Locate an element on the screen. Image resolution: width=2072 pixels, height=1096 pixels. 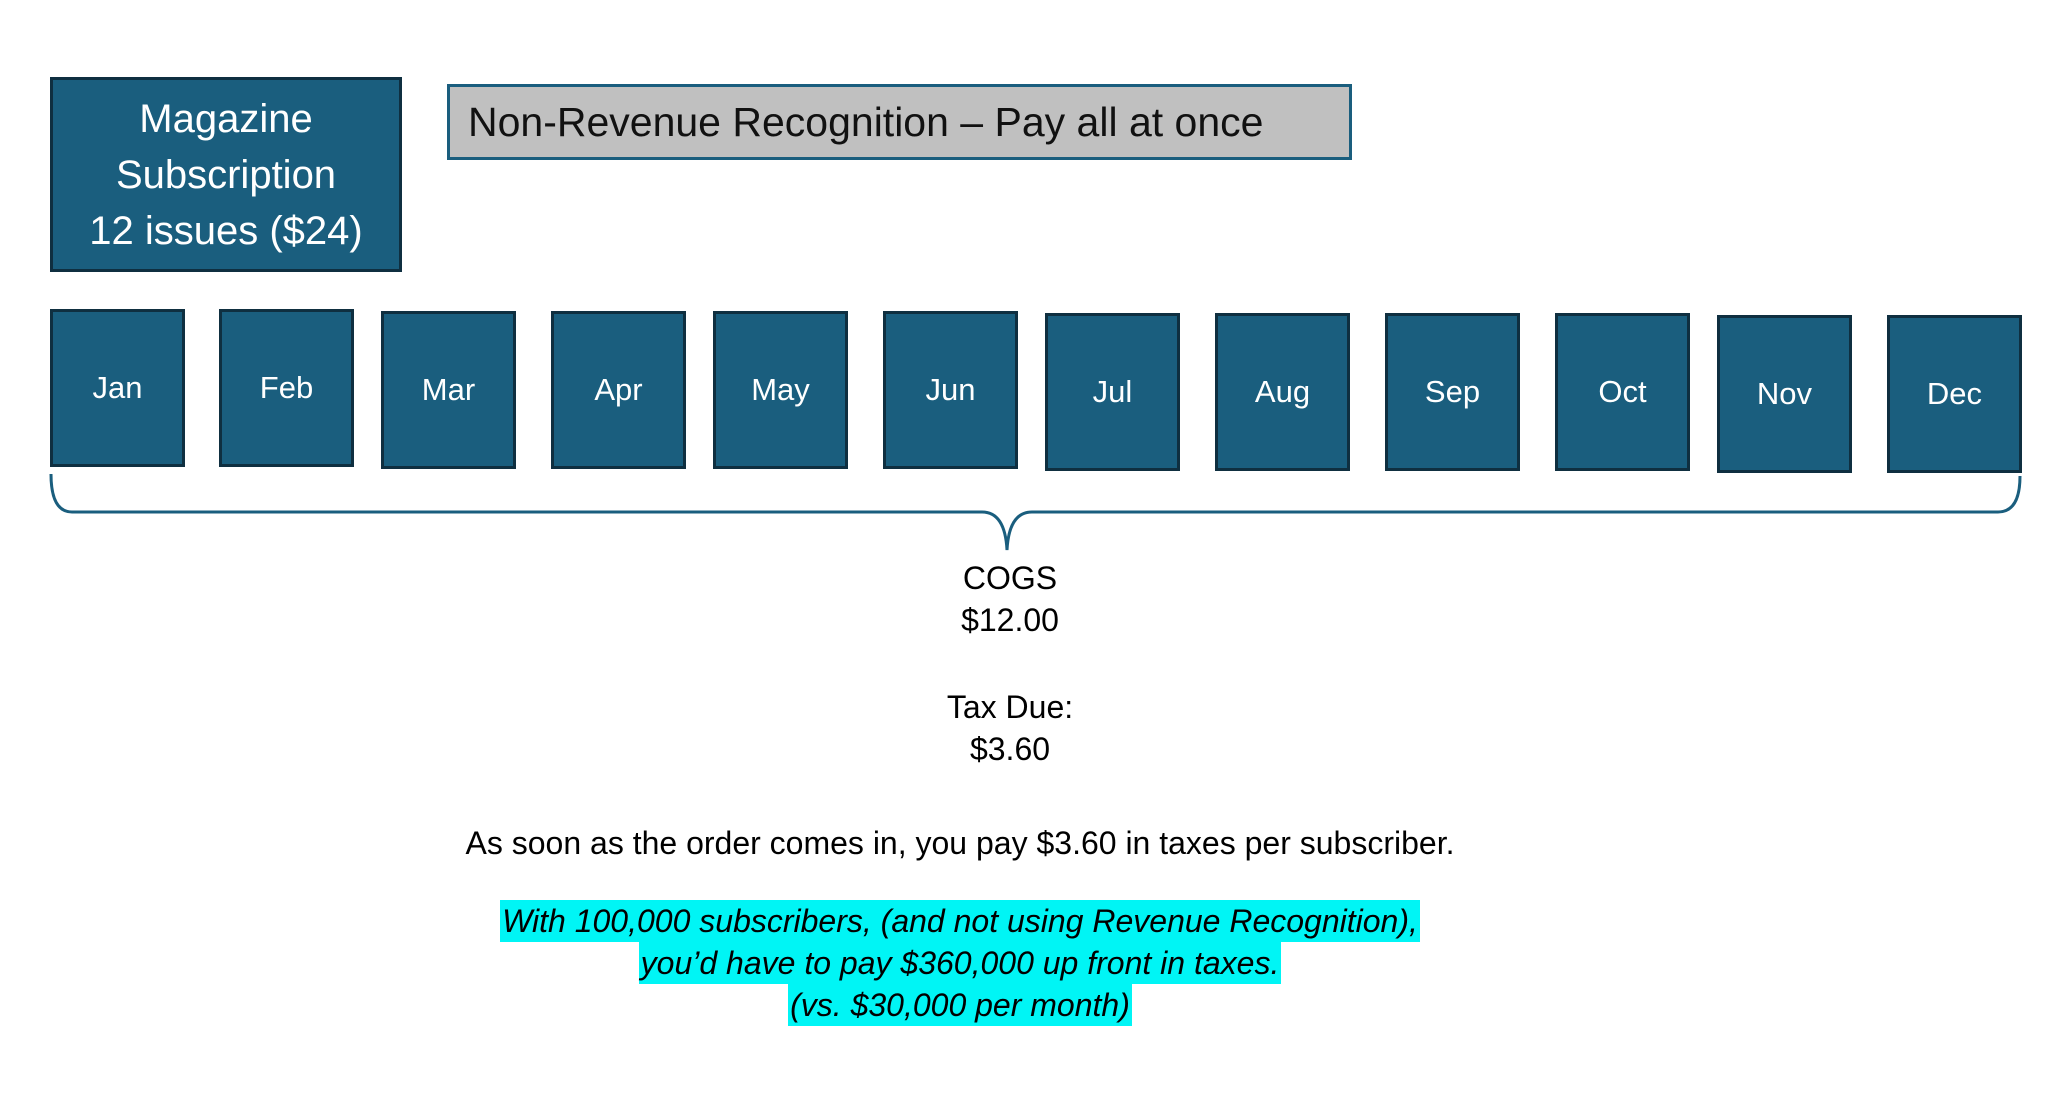
tax-value: $3.60 is located at coordinates (1010, 749).